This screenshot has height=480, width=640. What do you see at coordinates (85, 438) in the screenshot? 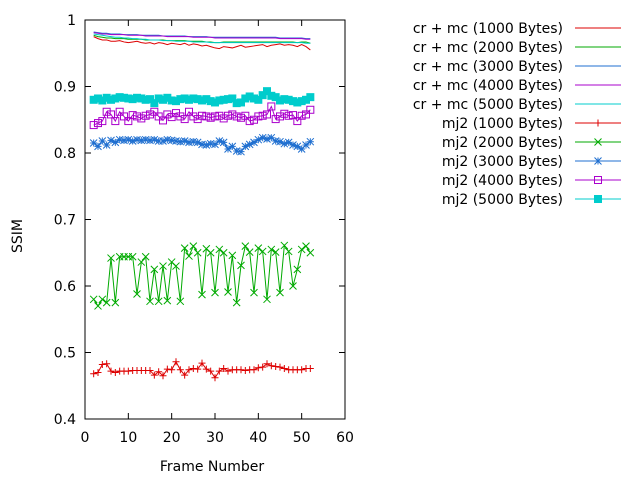
I see `x-tick-label: 0` at bounding box center [85, 438].